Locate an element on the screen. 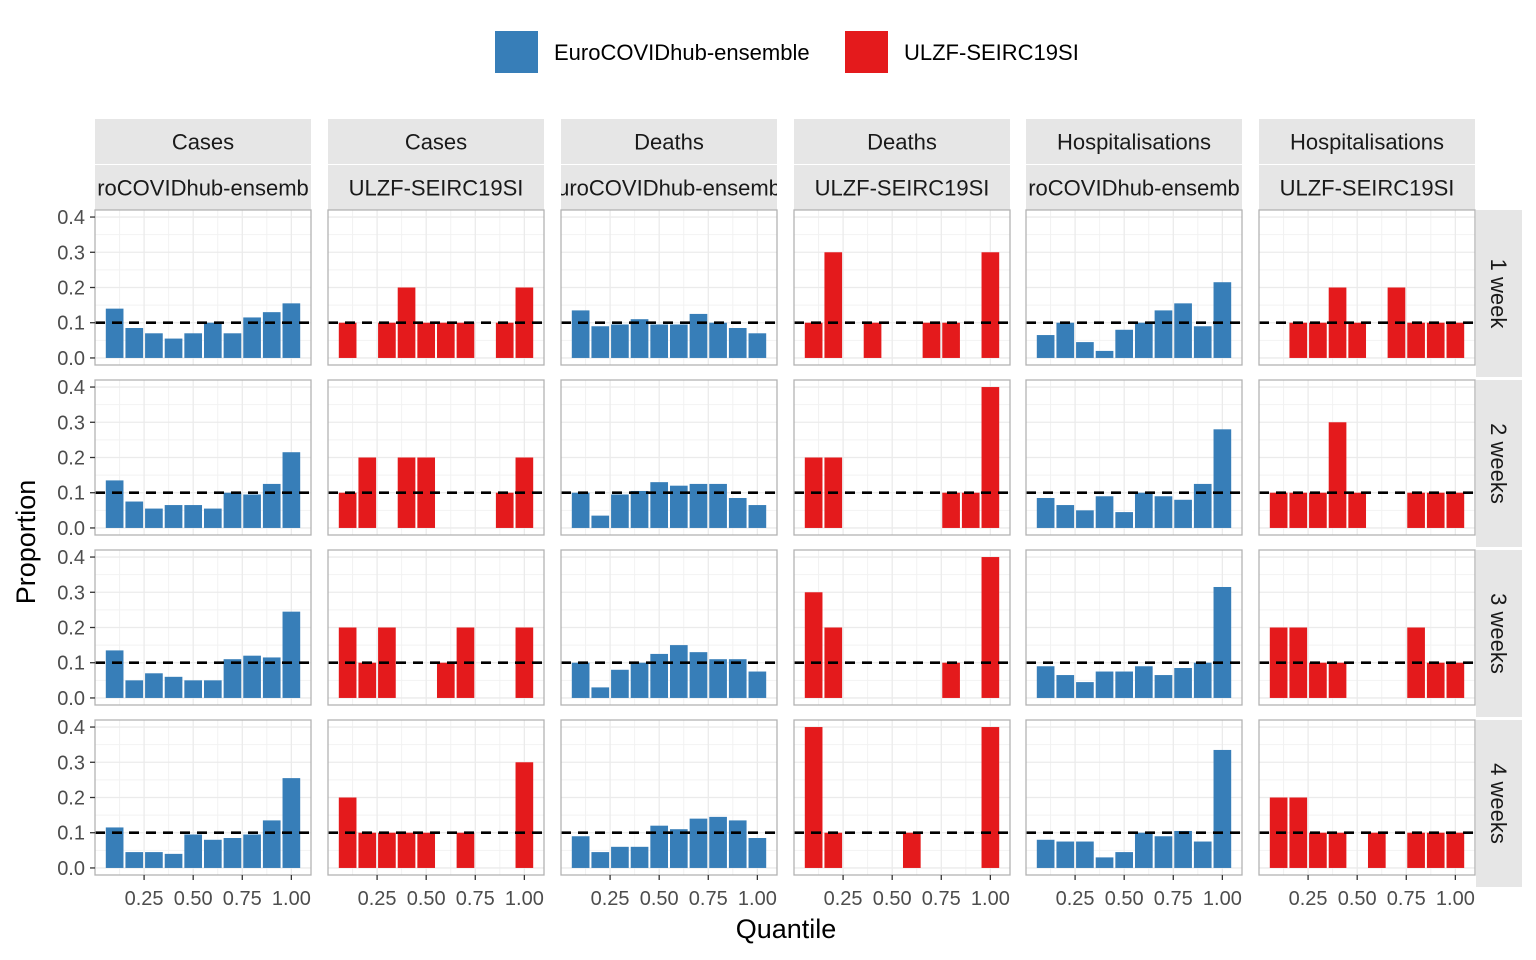  x-tick-label: 1.00 is located at coordinates (524, 899).